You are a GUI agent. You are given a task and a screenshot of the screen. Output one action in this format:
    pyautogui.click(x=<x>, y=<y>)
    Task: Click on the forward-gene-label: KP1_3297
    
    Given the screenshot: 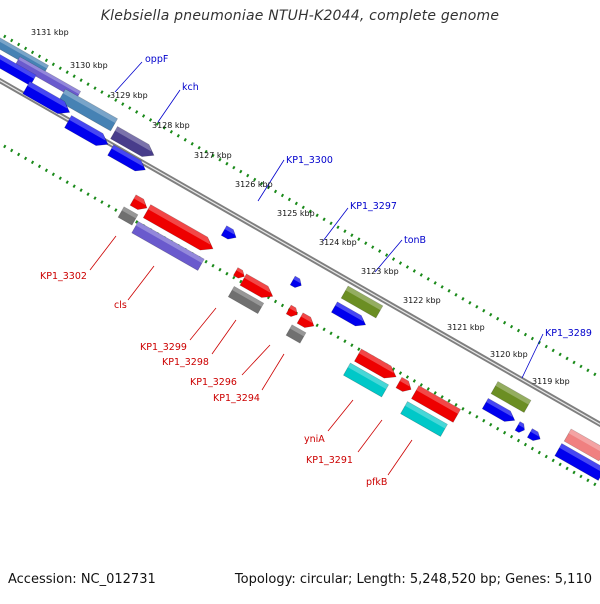 What is the action you would take?
    pyautogui.click(x=373, y=206)
    